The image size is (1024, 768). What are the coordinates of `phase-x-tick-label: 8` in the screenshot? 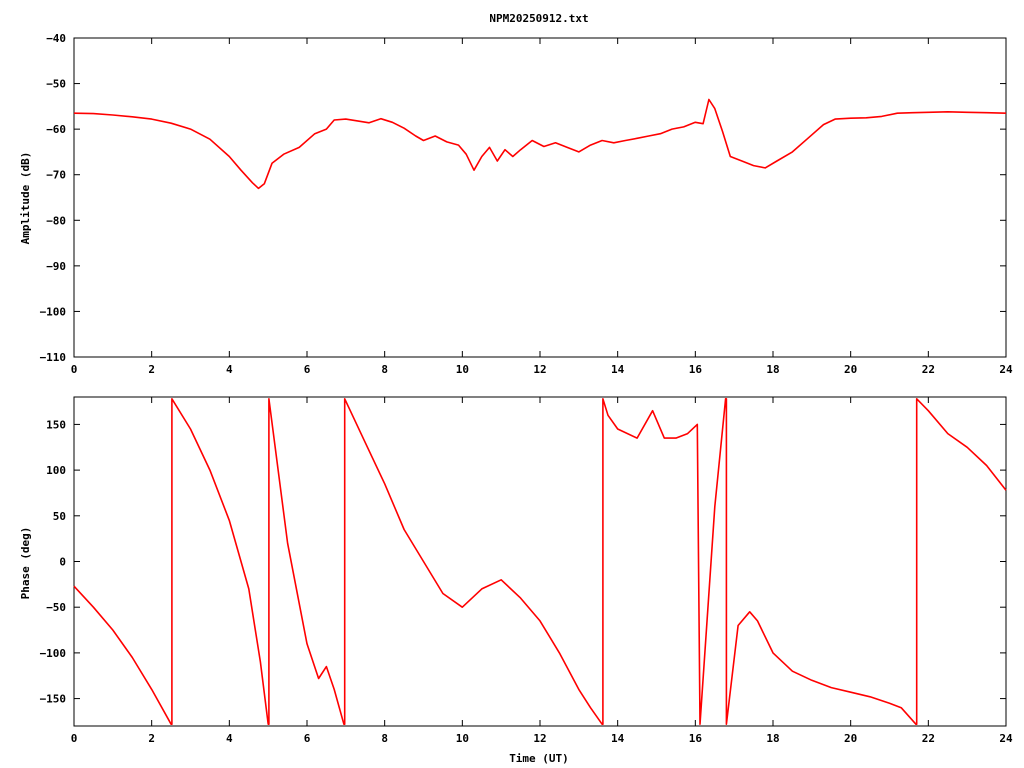 It's located at (384, 738).